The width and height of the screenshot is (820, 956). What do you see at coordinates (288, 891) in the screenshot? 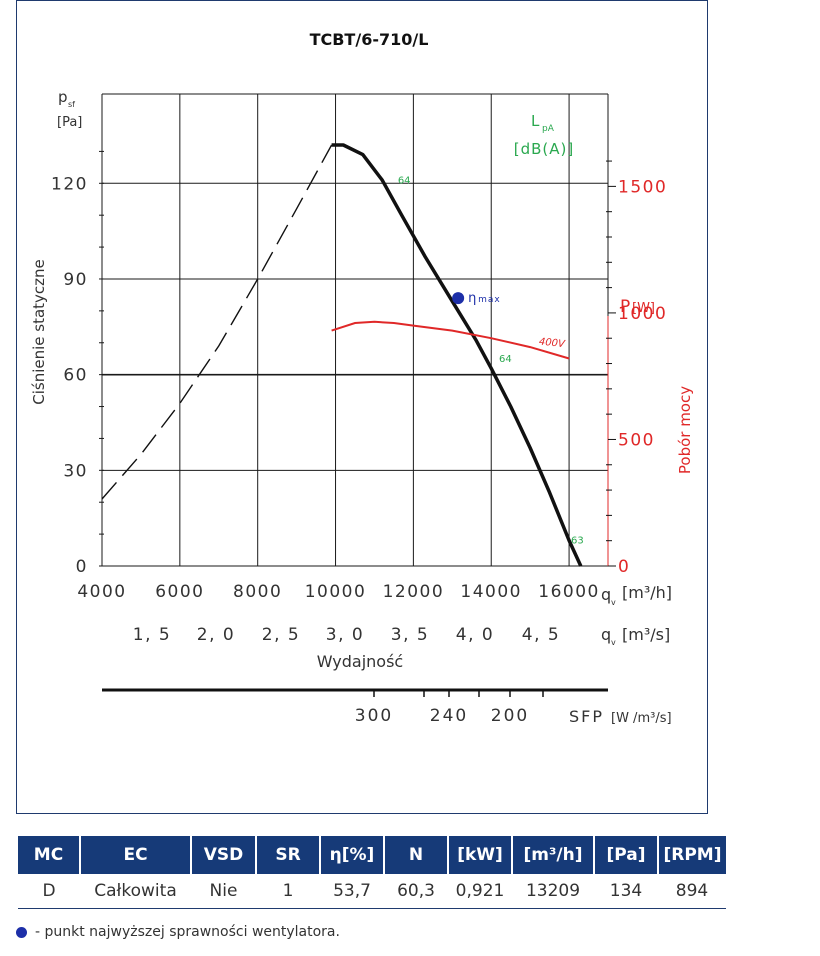
I see `cell-sr: 1` at bounding box center [288, 891].